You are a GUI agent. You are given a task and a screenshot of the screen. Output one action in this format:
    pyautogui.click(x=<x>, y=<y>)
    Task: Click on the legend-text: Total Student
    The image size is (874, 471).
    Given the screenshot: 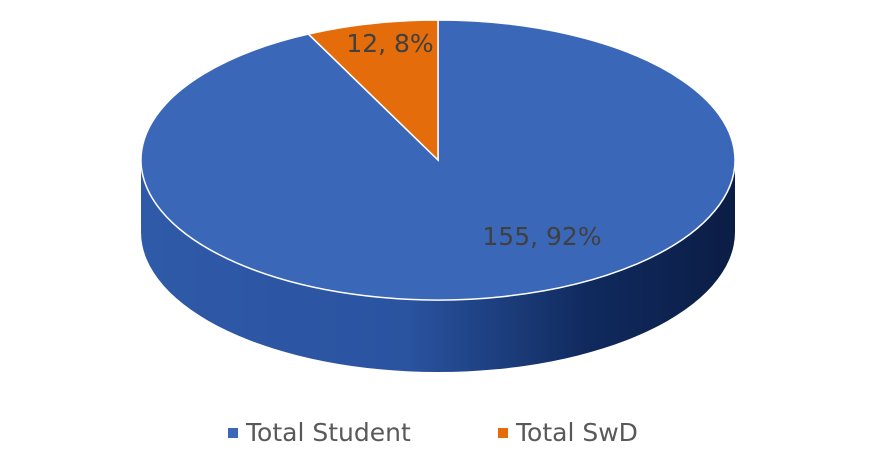 What is the action you would take?
    pyautogui.click(x=328, y=432)
    